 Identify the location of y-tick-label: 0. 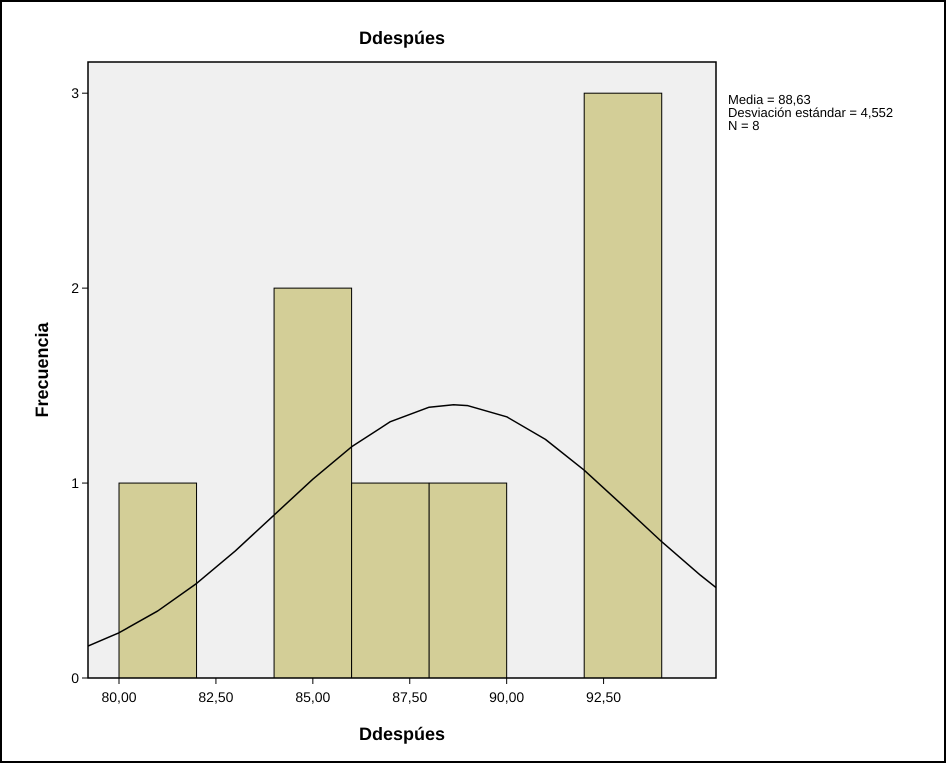
(75, 678).